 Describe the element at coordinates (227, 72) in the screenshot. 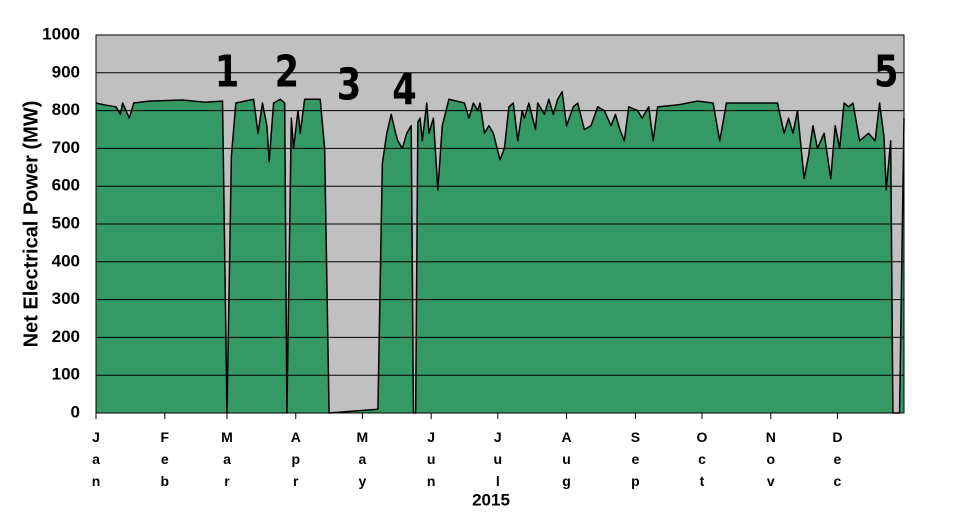

I see `annotation: 1` at that location.